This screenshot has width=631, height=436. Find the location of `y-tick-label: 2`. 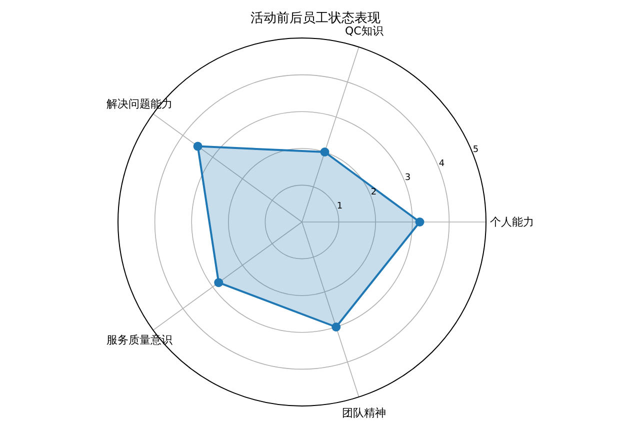

y-tick-label: 2 is located at coordinates (373, 192).